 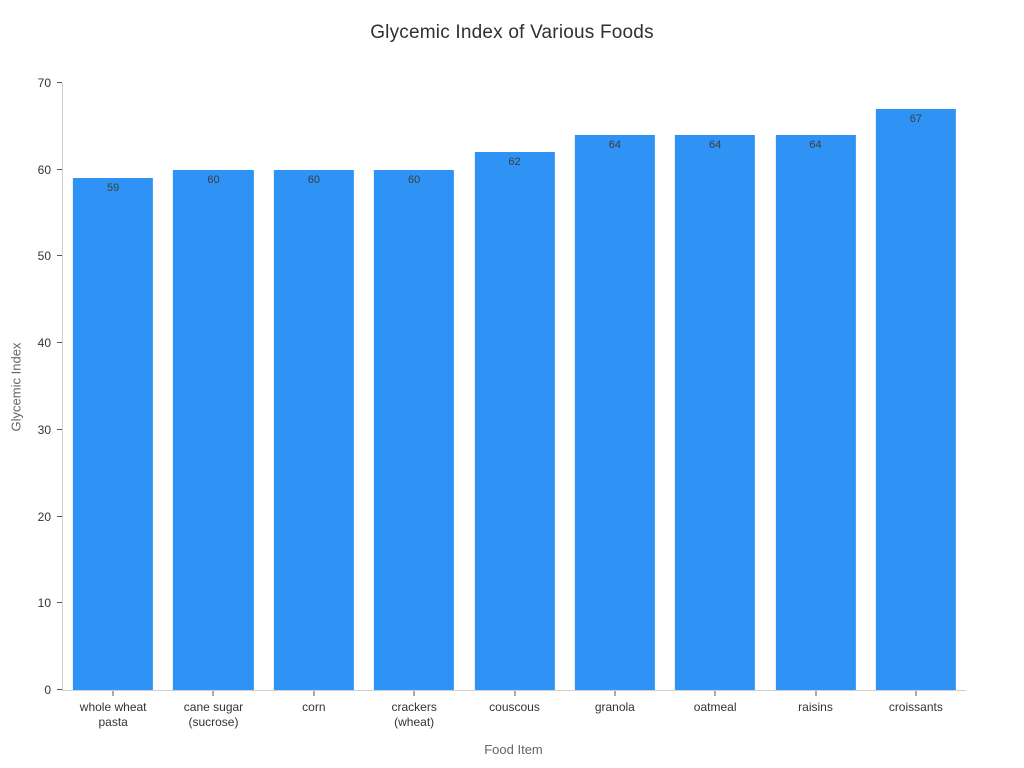 I want to click on x-tick-label: couscous, so click(x=514, y=707).